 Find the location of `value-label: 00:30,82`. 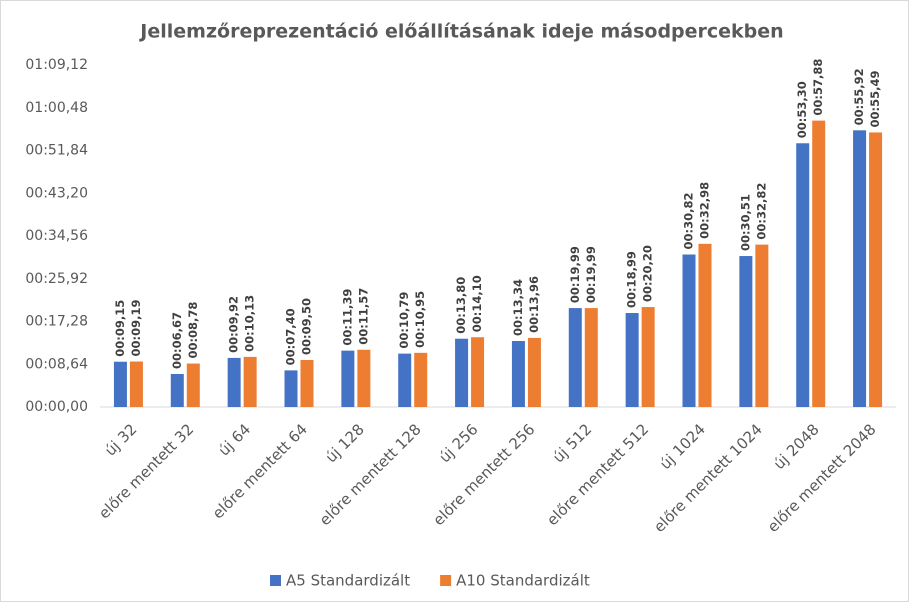

value-label: 00:30,82 is located at coordinates (689, 221).